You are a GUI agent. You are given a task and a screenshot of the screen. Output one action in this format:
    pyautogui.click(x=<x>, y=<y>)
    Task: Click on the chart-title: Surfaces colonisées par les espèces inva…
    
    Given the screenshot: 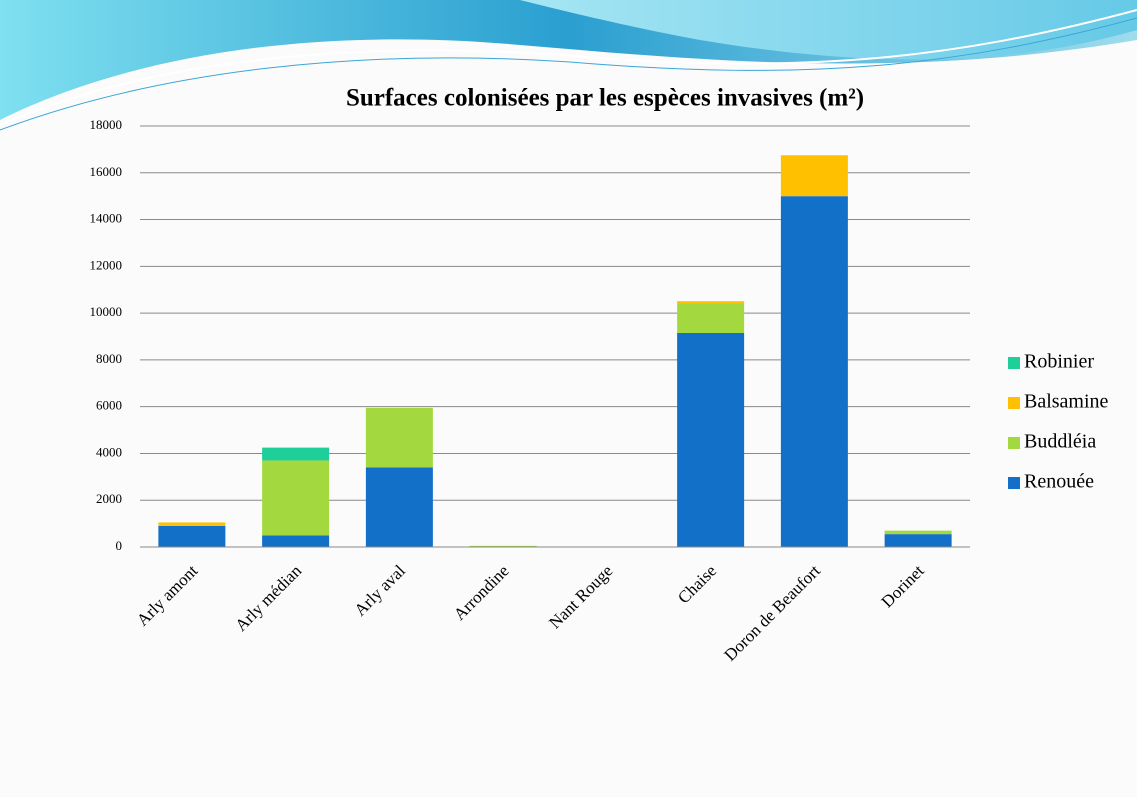 What is the action you would take?
    pyautogui.click(x=605, y=98)
    